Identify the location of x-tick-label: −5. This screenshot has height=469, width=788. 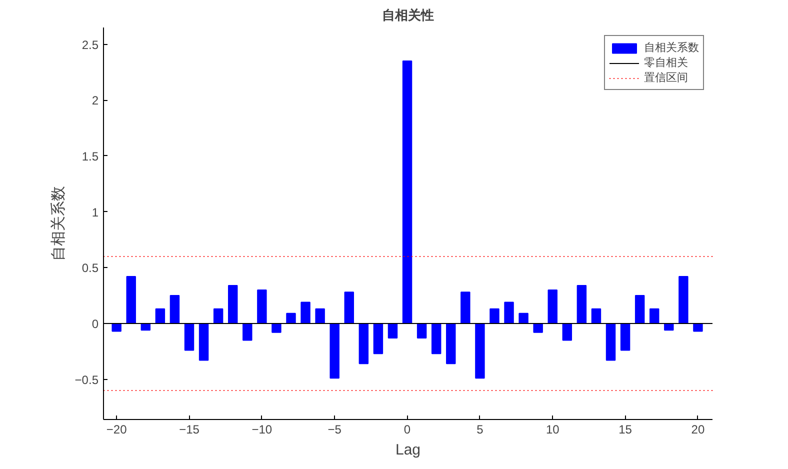
(335, 429).